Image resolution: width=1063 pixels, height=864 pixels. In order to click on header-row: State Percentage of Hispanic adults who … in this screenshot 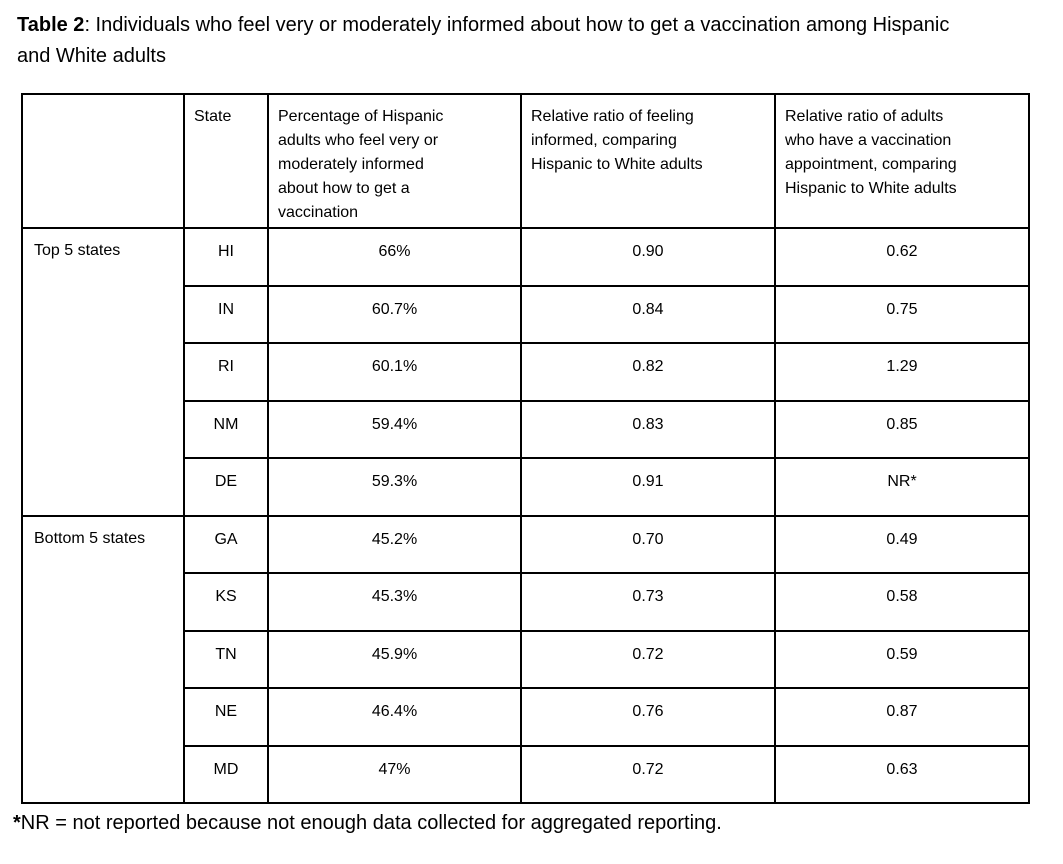, I will do `click(525, 161)`.